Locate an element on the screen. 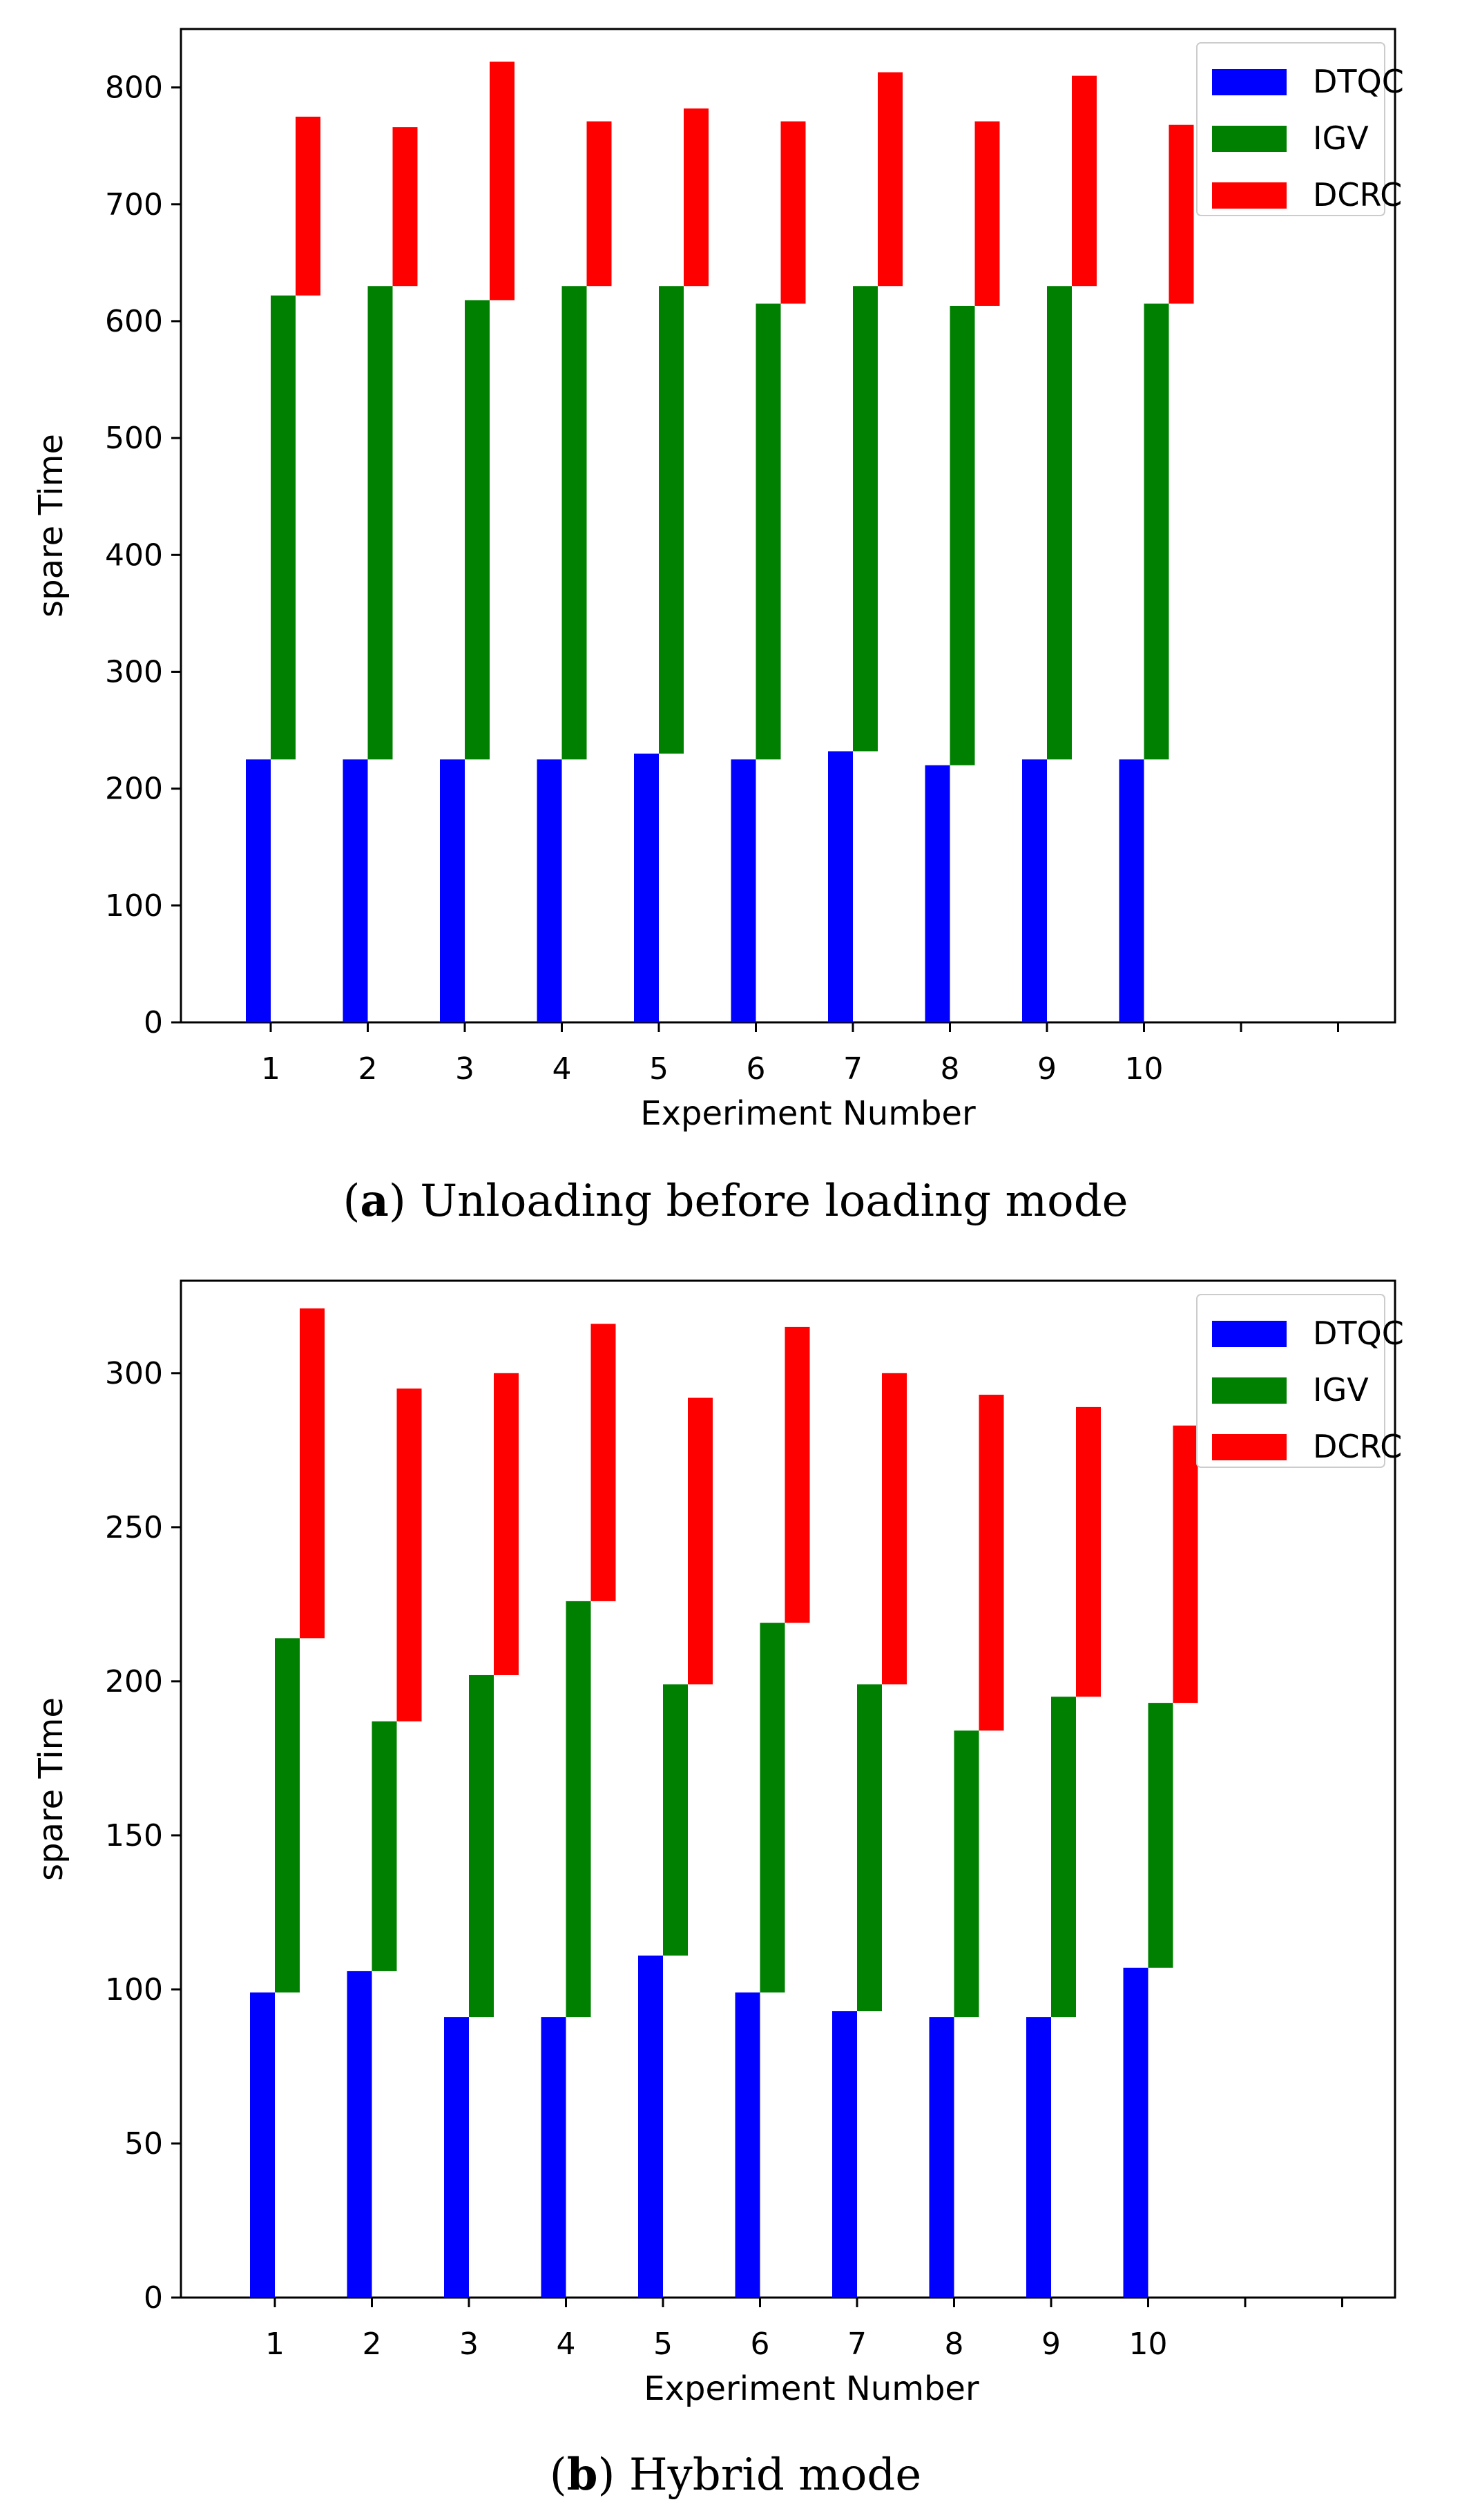 The image size is (1471, 2520). y-ticks-a: 0 100 200 300 400 500 600 700 800 is located at coordinates (143, 555).